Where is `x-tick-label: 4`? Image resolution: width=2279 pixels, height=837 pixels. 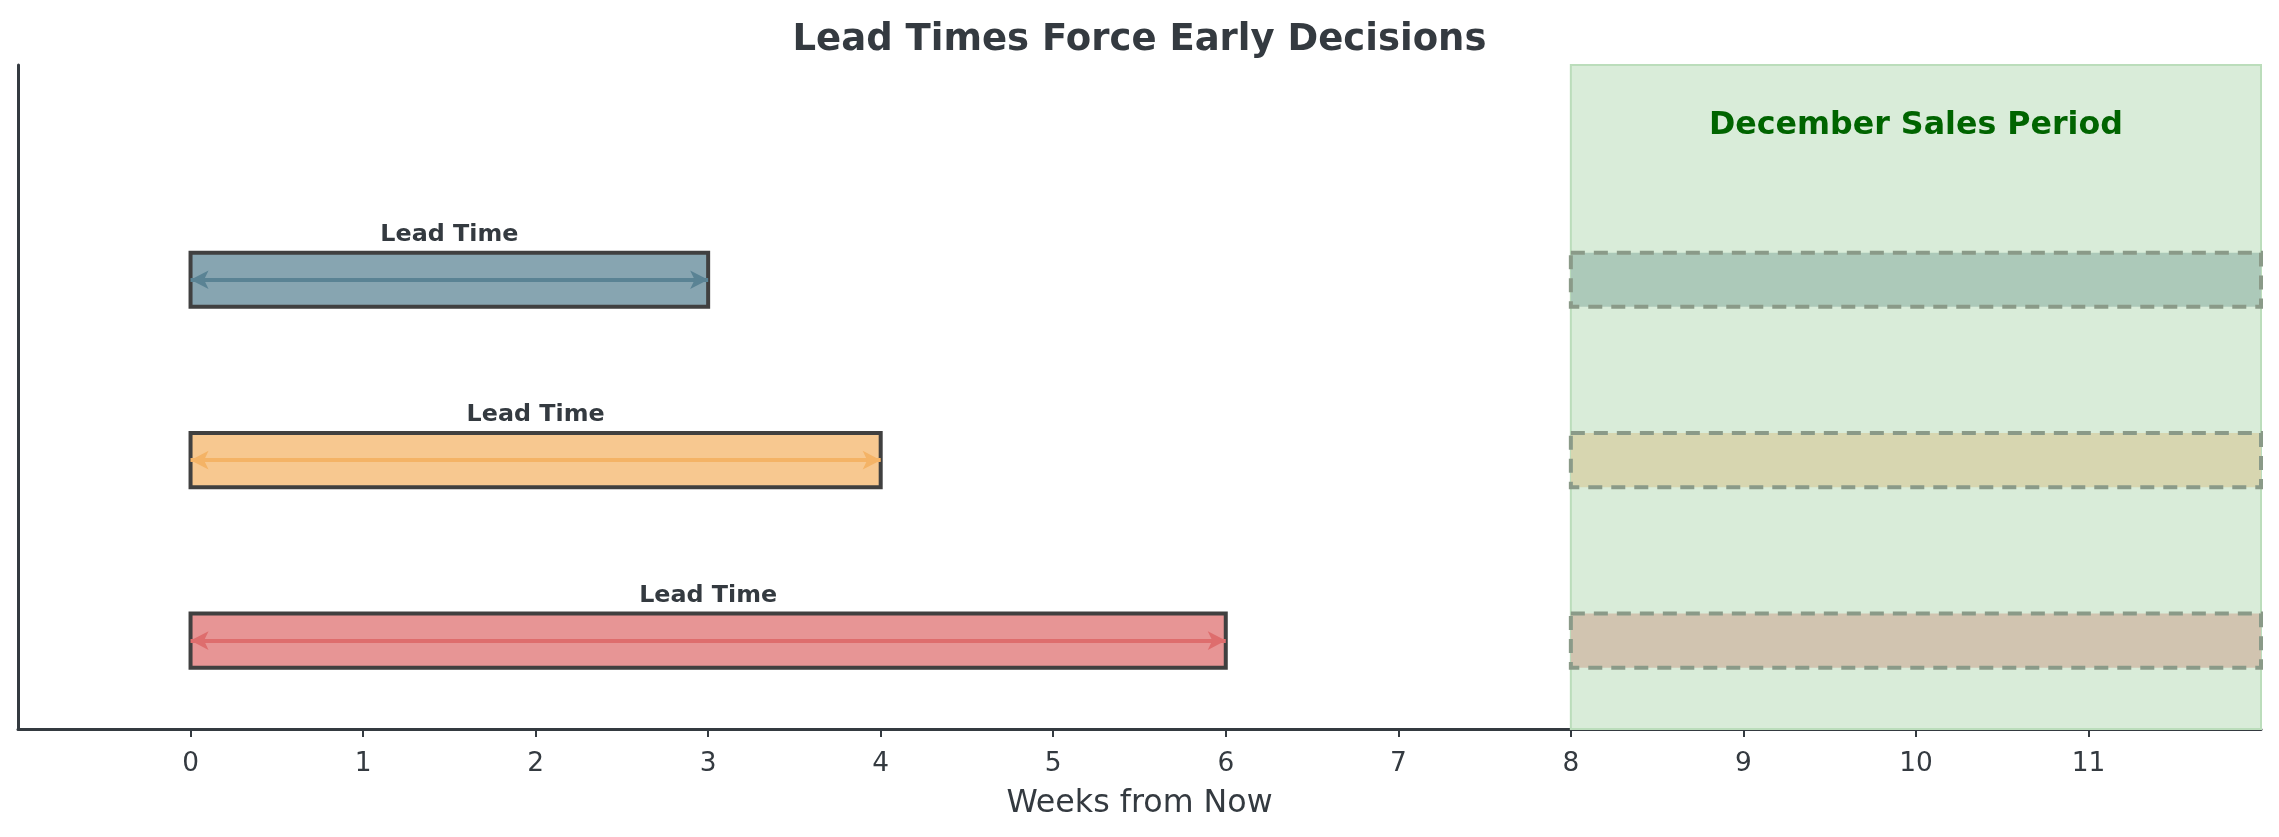 x-tick-label: 4 is located at coordinates (881, 761).